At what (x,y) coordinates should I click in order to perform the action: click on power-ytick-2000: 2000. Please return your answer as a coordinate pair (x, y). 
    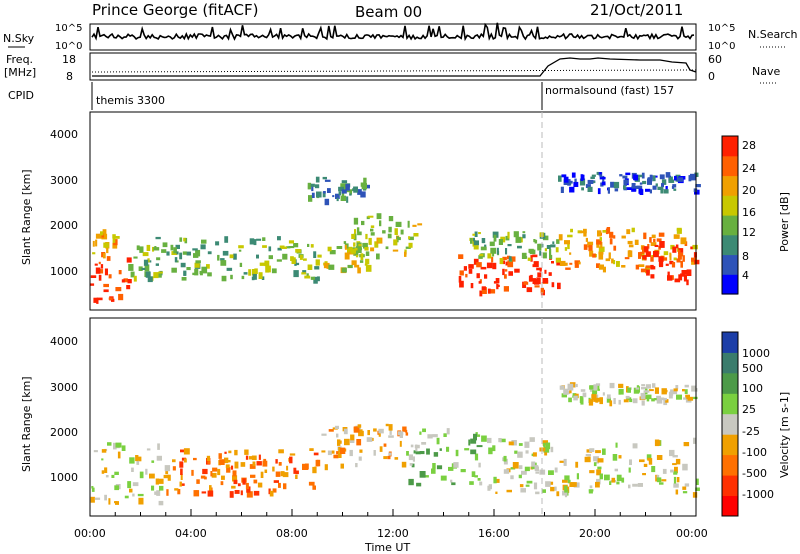
    Looking at the image, I should click on (64, 225).